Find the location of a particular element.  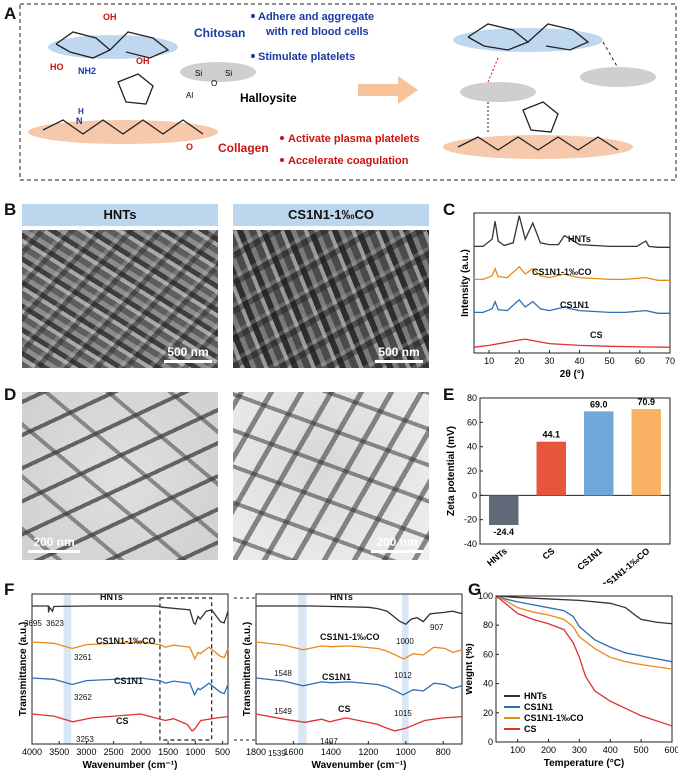

x-tick-label-2: 30 is located at coordinates (549, 361).